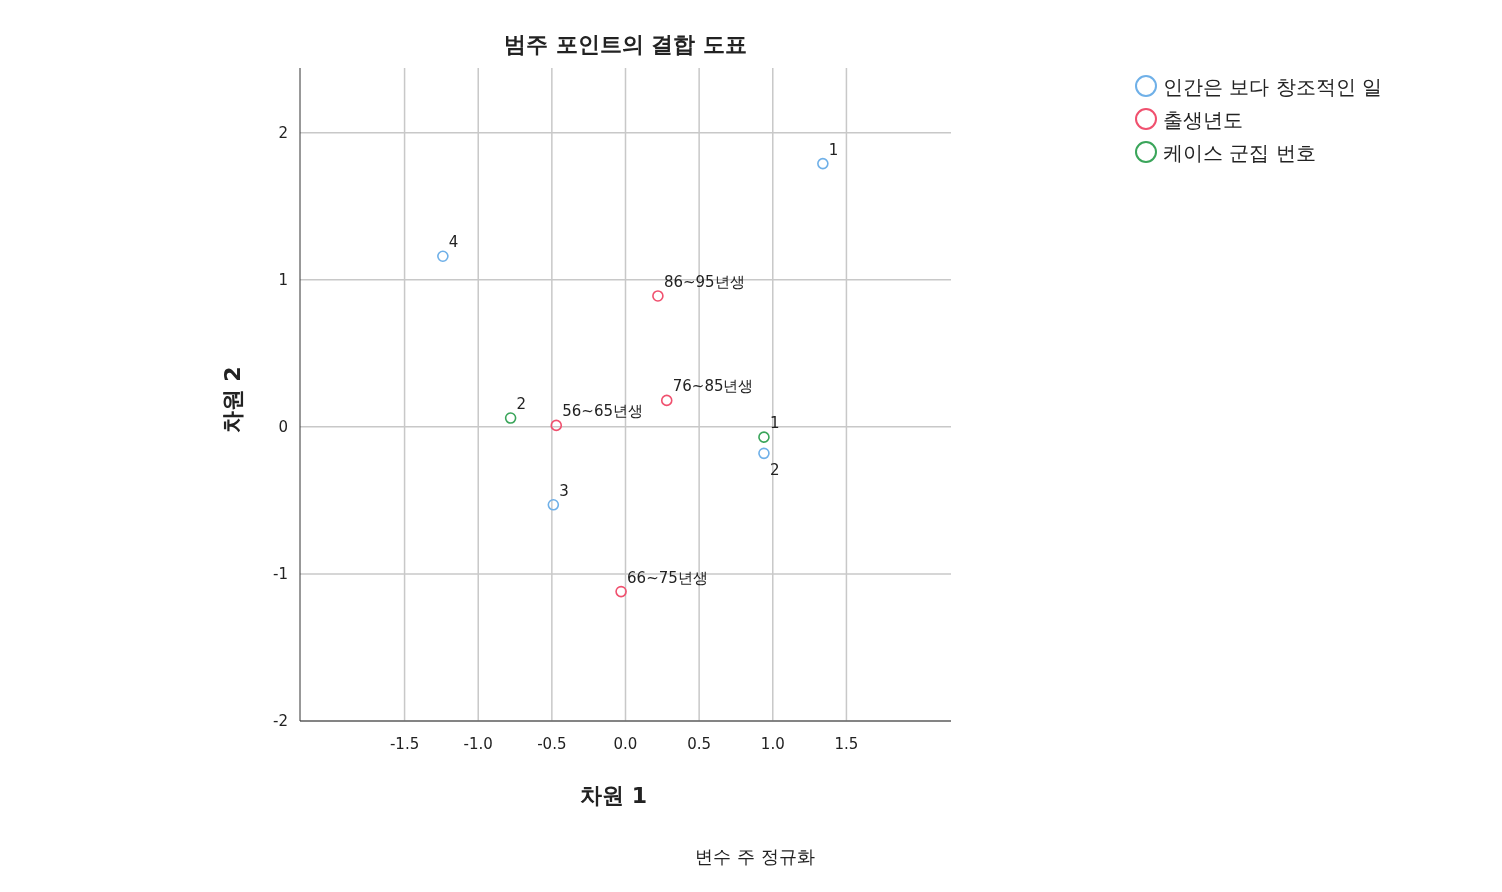 This screenshot has height=892, width=1502. Describe the element at coordinates (846, 744) in the screenshot. I see `x-tick-label: 1.5` at that location.